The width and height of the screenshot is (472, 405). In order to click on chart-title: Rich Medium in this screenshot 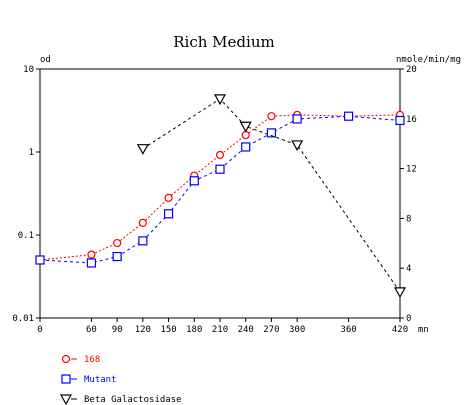, I will do `click(223, 42)`.